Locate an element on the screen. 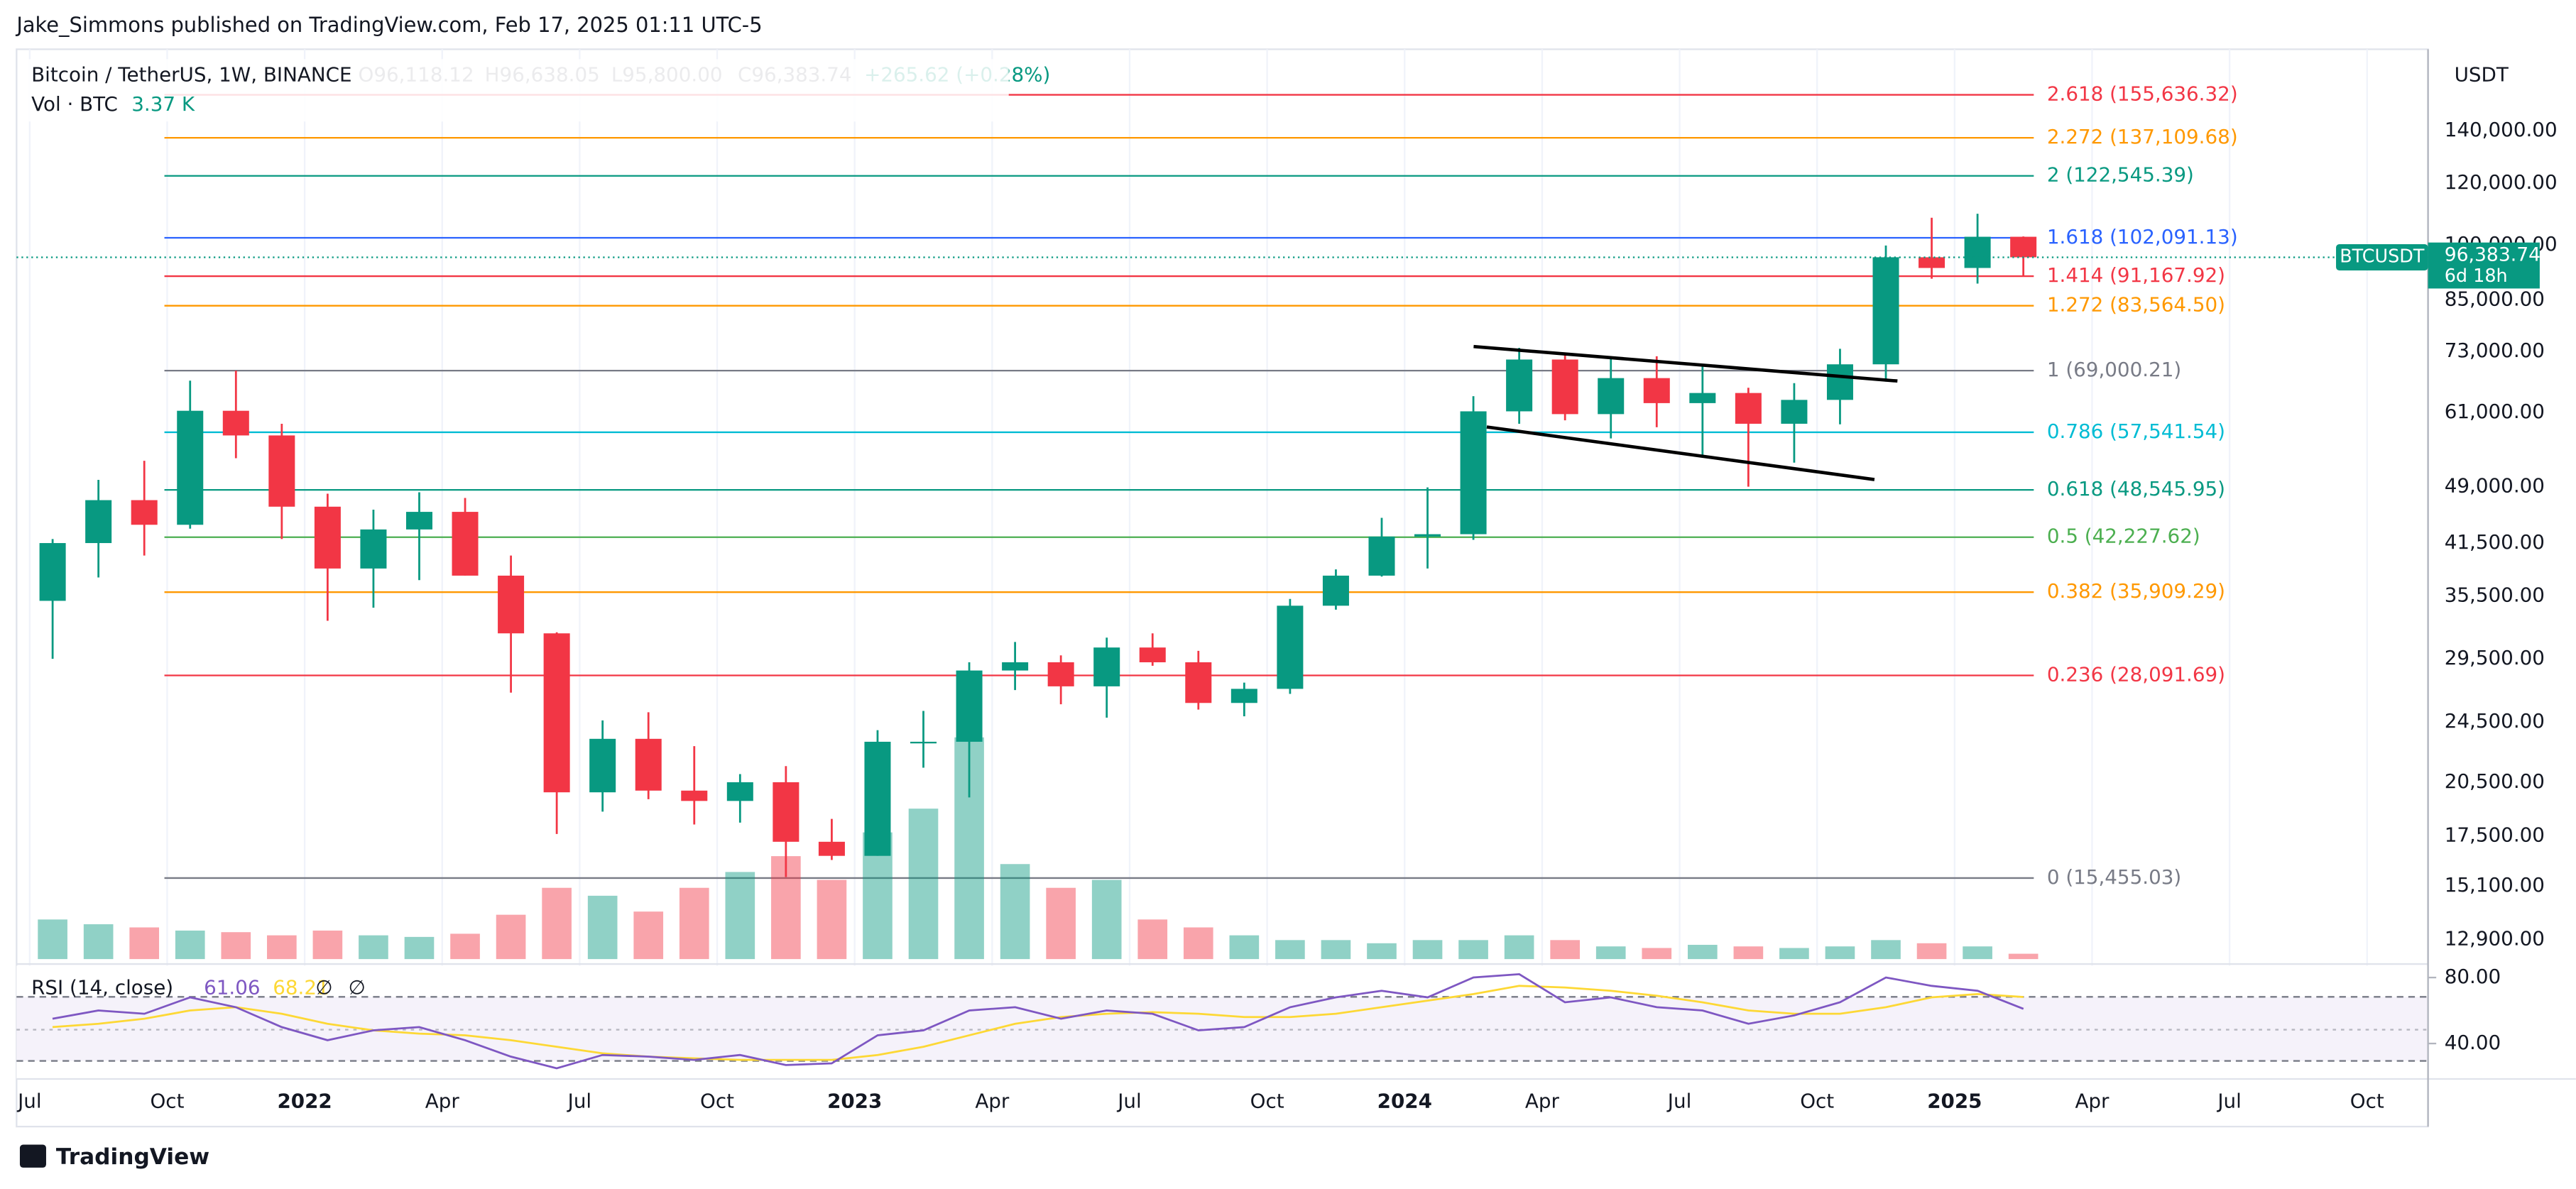 This screenshot has height=1189, width=2576. volume-title: Vol · BTC is located at coordinates (74, 104).